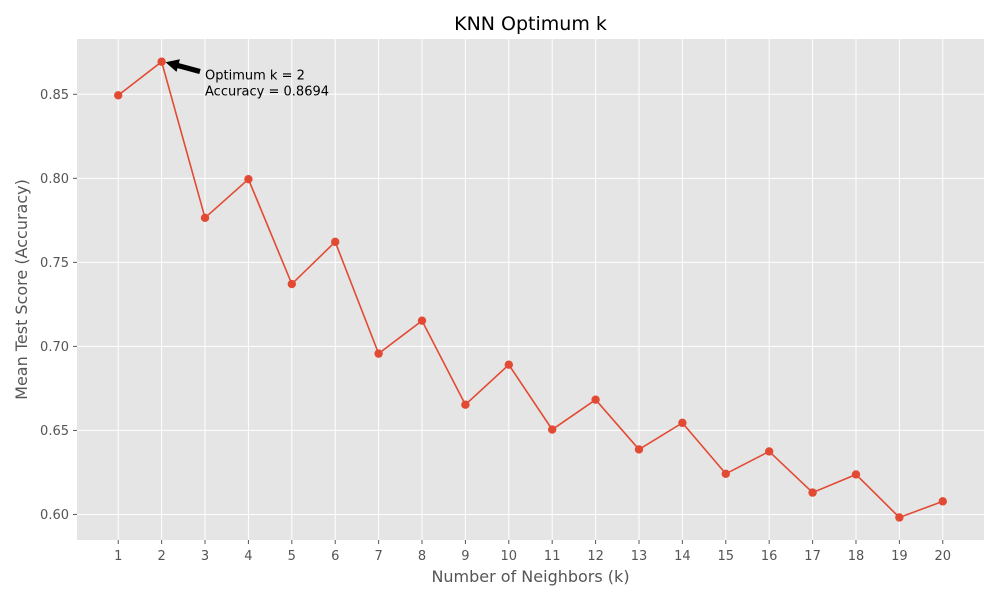 This screenshot has height=600, width=1000. I want to click on x-tick-label: 4, so click(248, 556).